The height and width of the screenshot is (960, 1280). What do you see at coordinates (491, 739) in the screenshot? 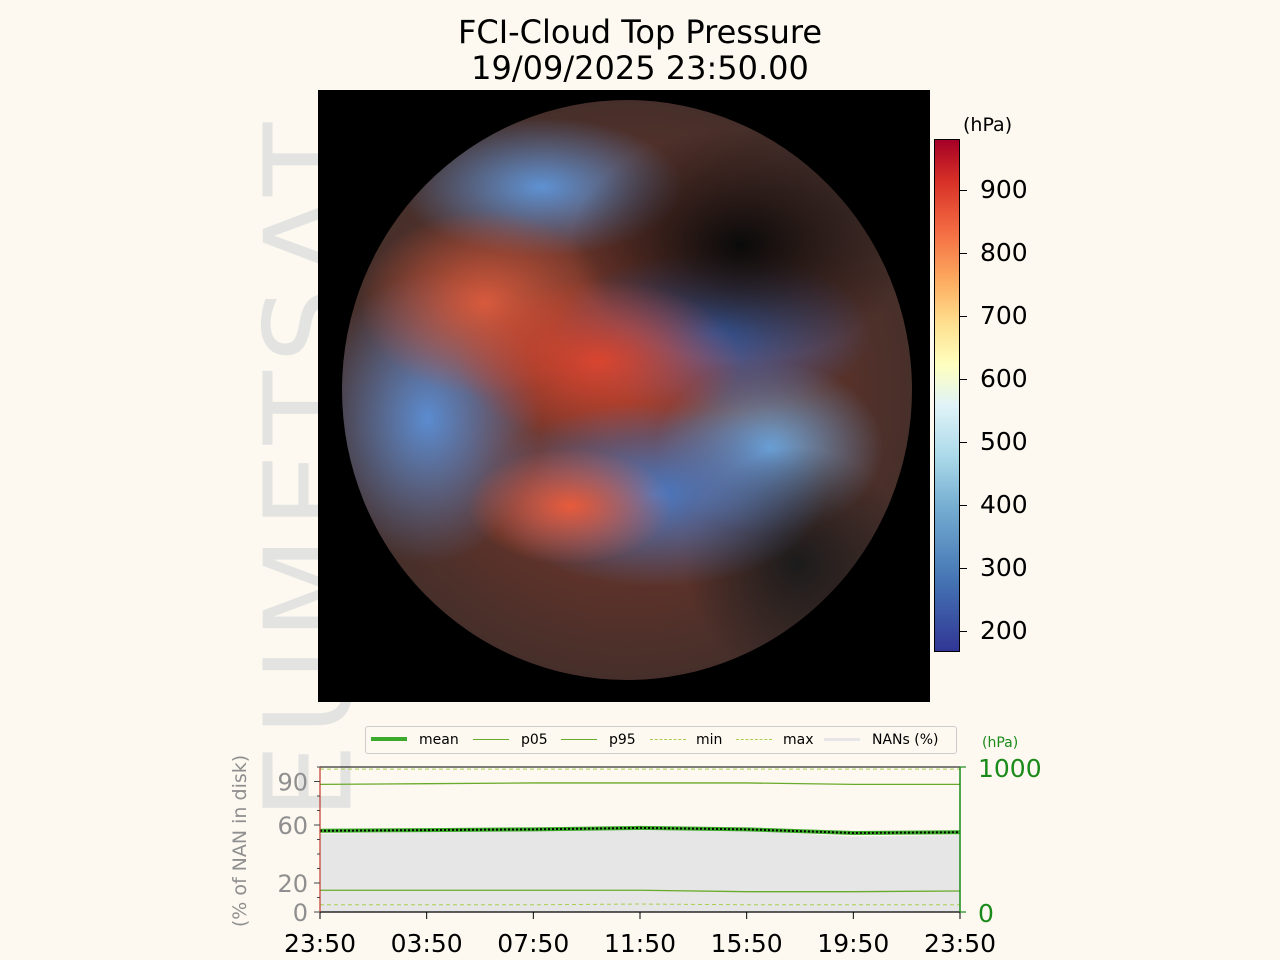
I see `legend-swatch-p05` at bounding box center [491, 739].